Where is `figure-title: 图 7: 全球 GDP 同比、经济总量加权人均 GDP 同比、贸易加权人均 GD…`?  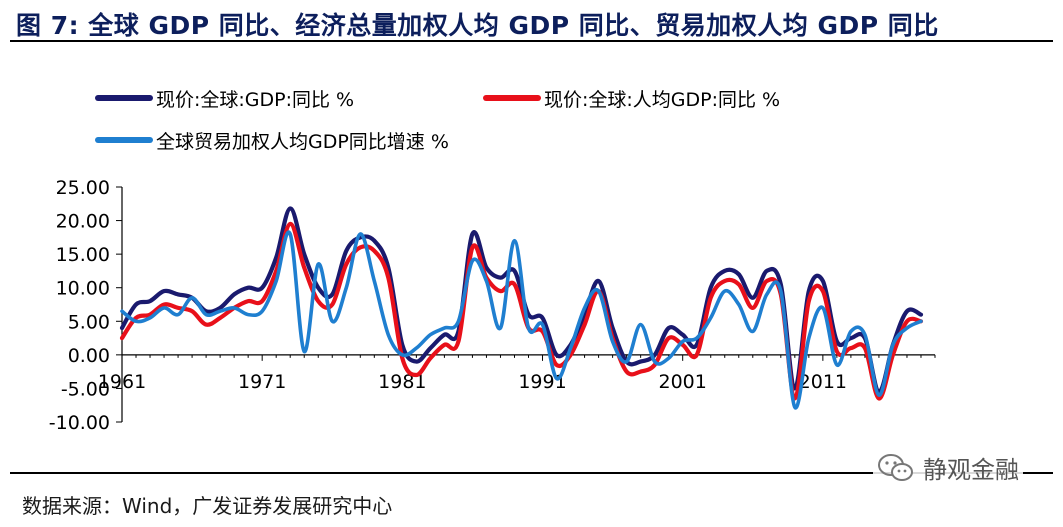 figure-title: 图 7: 全球 GDP 同比、经济总量加权人均 GDP 同比、贸易加权人均 GD… is located at coordinates (477, 25).